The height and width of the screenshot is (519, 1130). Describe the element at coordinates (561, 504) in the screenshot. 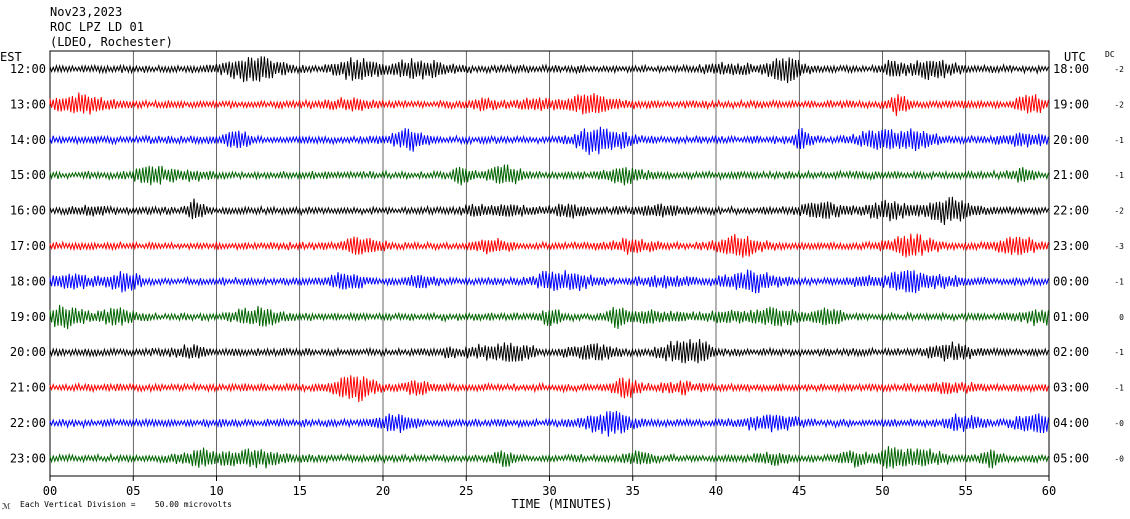

I see `x-axis-title: TIME (MINUTES)` at that location.